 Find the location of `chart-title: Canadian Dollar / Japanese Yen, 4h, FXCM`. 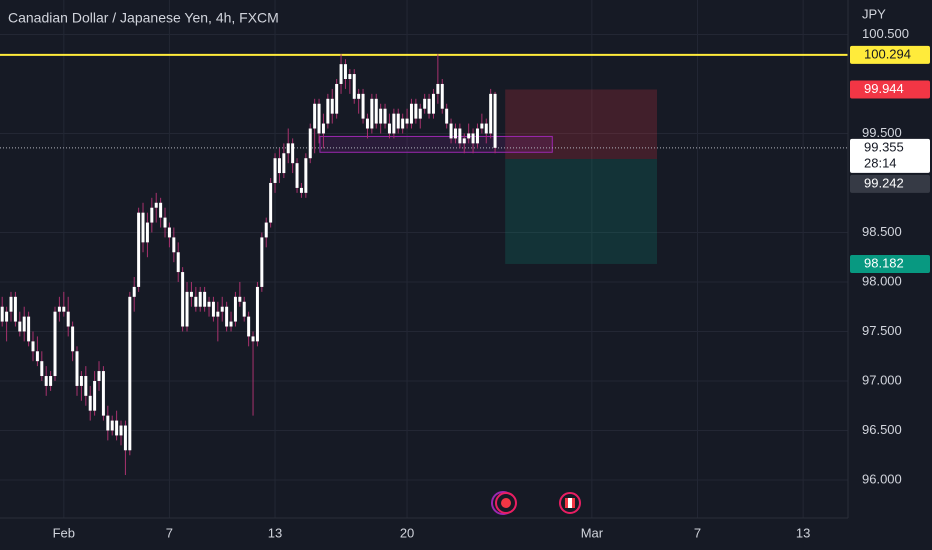

chart-title: Canadian Dollar / Japanese Yen, 4h, FXCM is located at coordinates (143, 18).